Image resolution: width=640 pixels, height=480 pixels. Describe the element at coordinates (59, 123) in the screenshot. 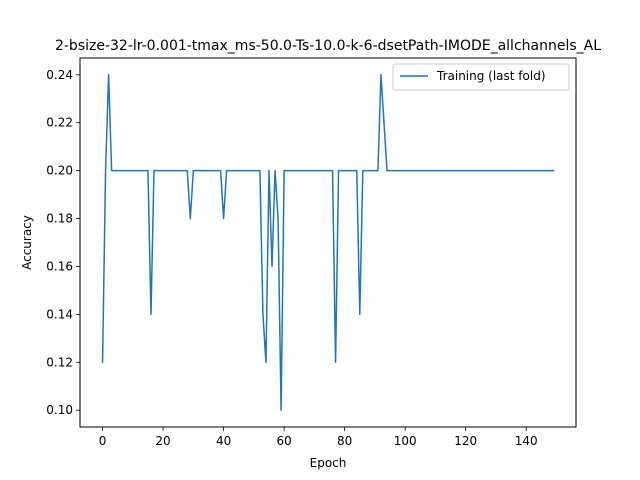

I see `y-tick-label: 0.22` at that location.